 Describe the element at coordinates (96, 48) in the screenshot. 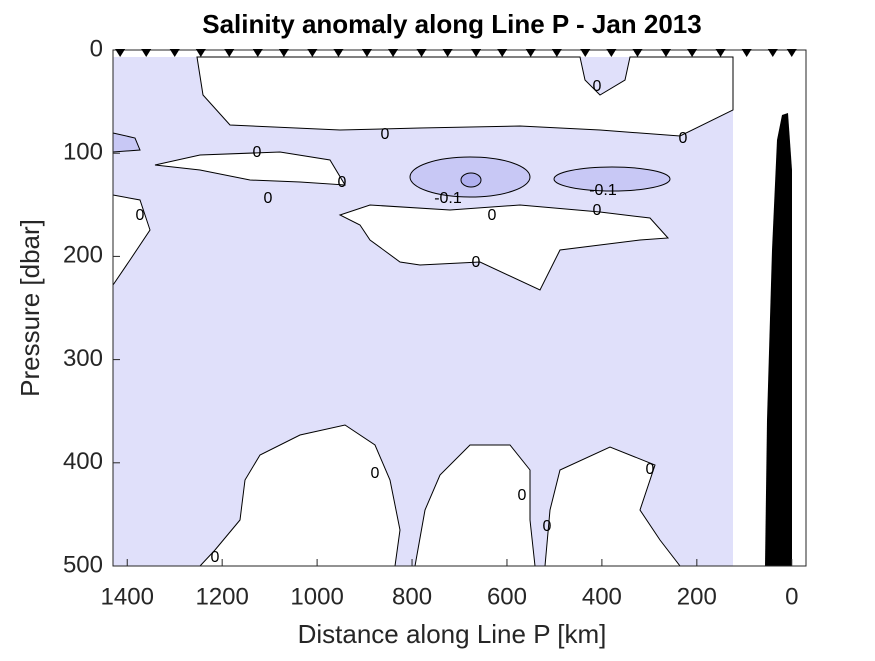

I see `y-tick-label: 0` at that location.